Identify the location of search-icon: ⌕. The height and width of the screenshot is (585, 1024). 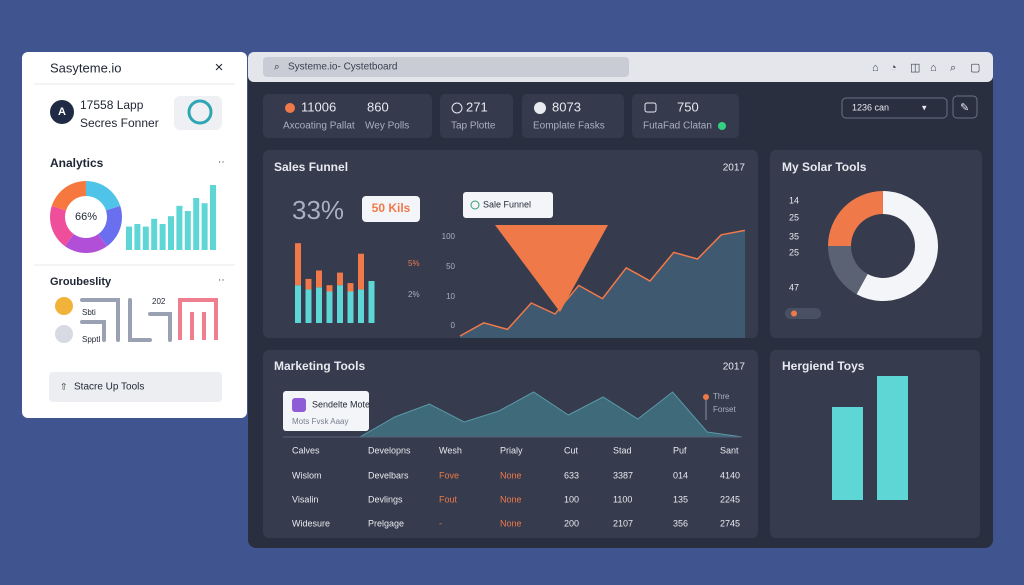
(277, 67).